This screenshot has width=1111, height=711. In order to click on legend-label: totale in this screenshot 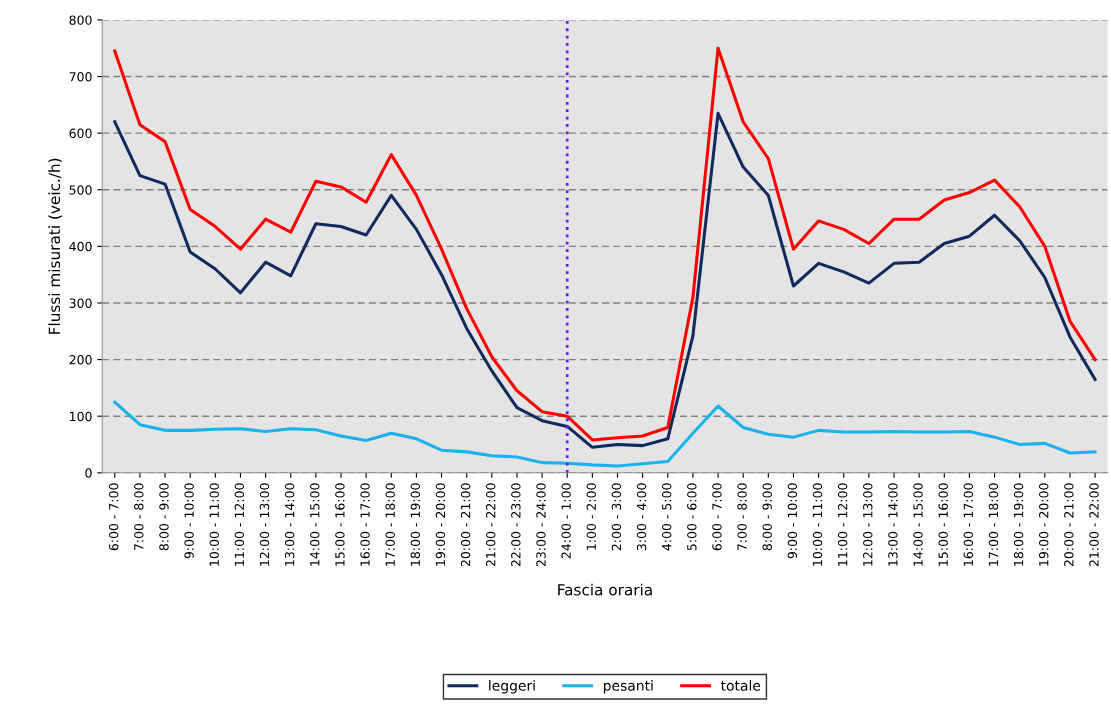, I will do `click(740, 685)`.